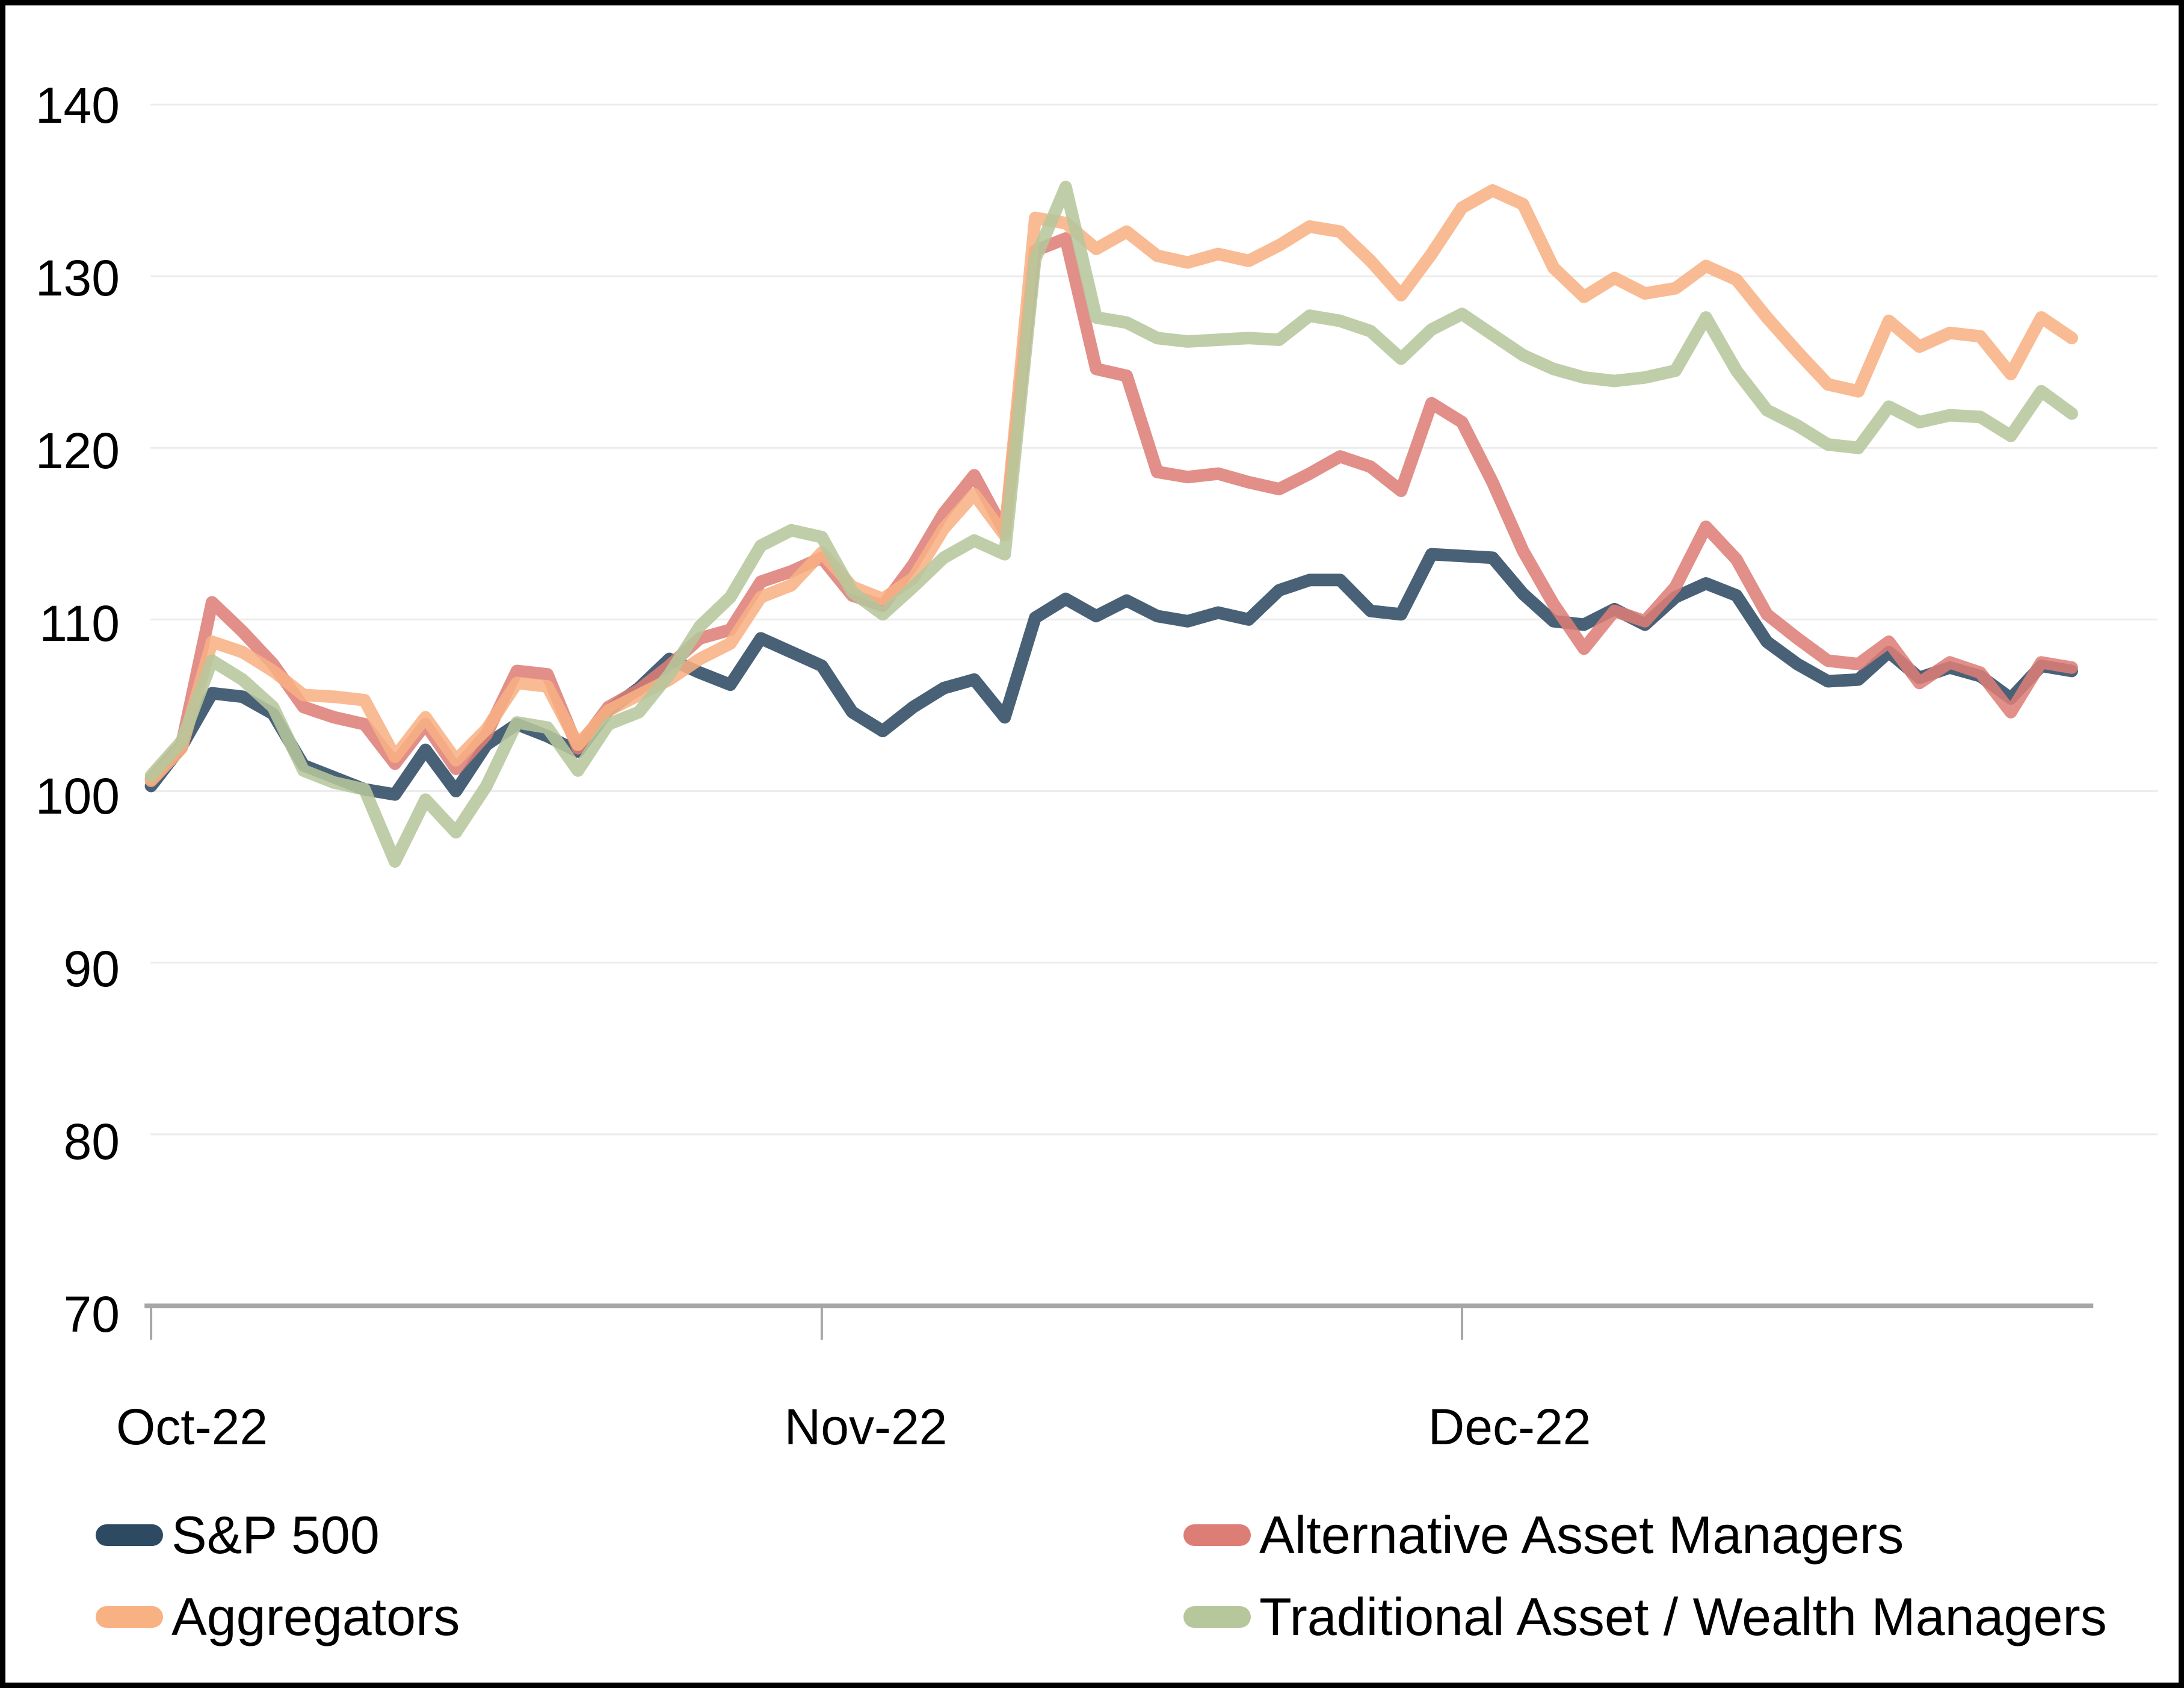 This screenshot has width=2184, height=1688. What do you see at coordinates (92, 969) in the screenshot?
I see `y-axis-label: 90` at bounding box center [92, 969].